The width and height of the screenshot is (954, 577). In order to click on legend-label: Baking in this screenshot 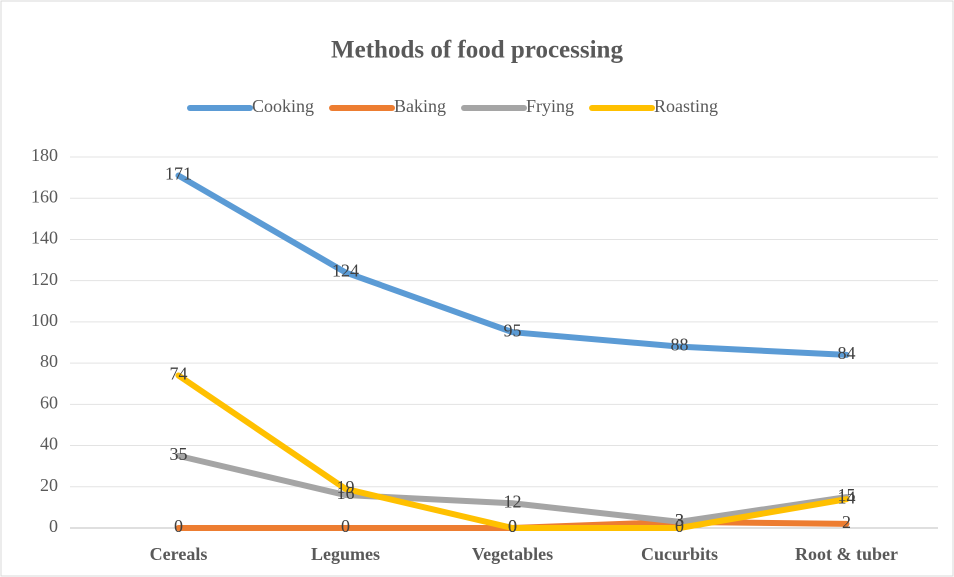, I will do `click(420, 106)`.